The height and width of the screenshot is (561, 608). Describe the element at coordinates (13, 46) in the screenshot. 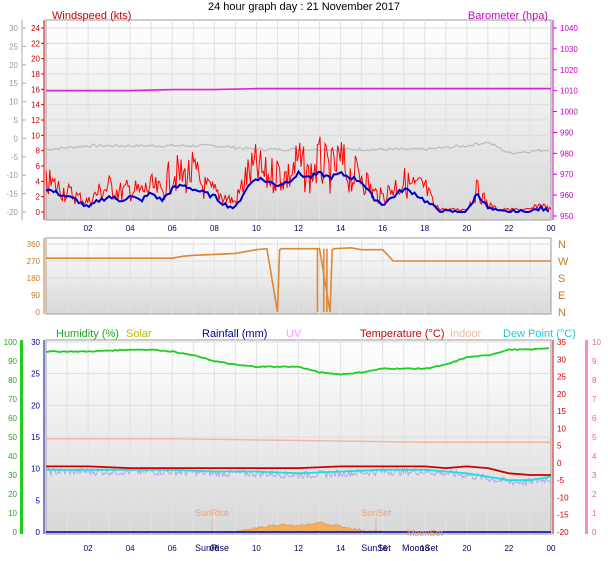

I see `outer-left-tick-label: 25` at that location.